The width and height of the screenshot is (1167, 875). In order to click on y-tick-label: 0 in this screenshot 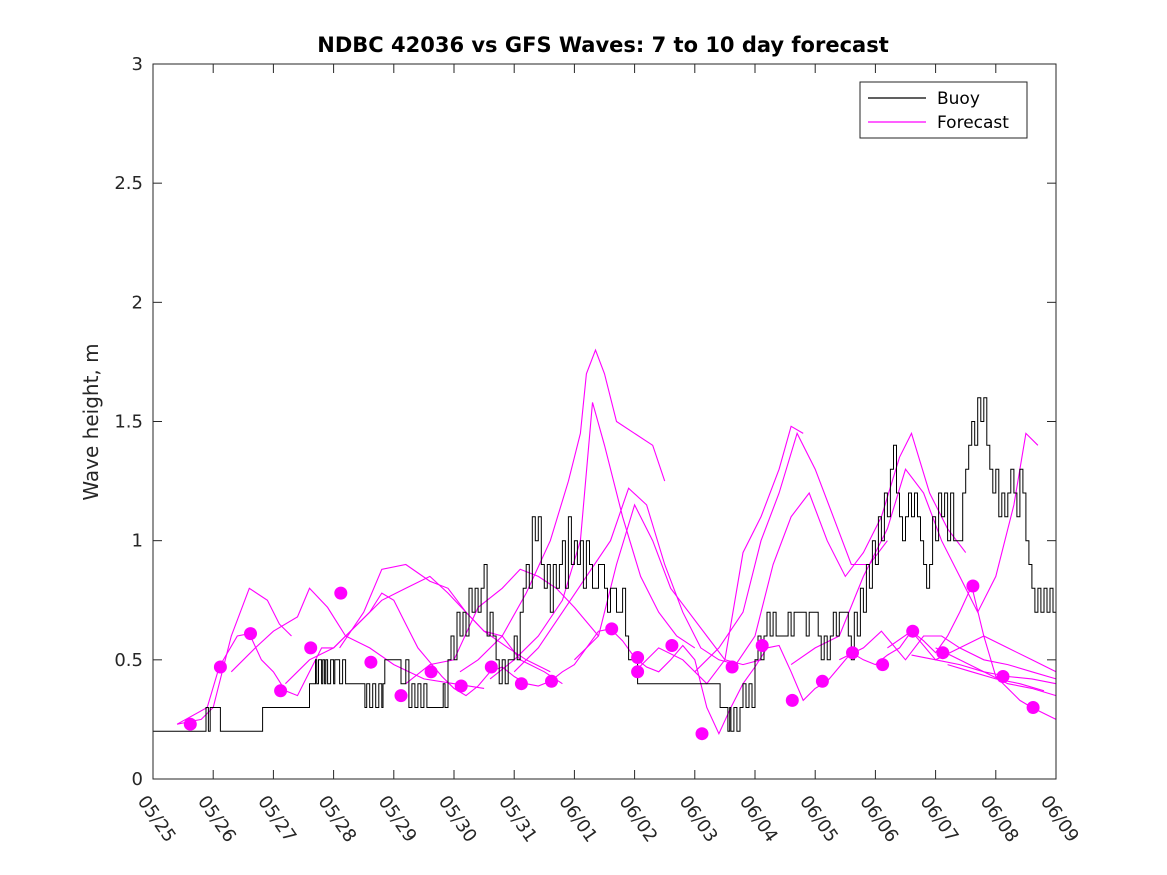, I will do `click(137, 779)`.